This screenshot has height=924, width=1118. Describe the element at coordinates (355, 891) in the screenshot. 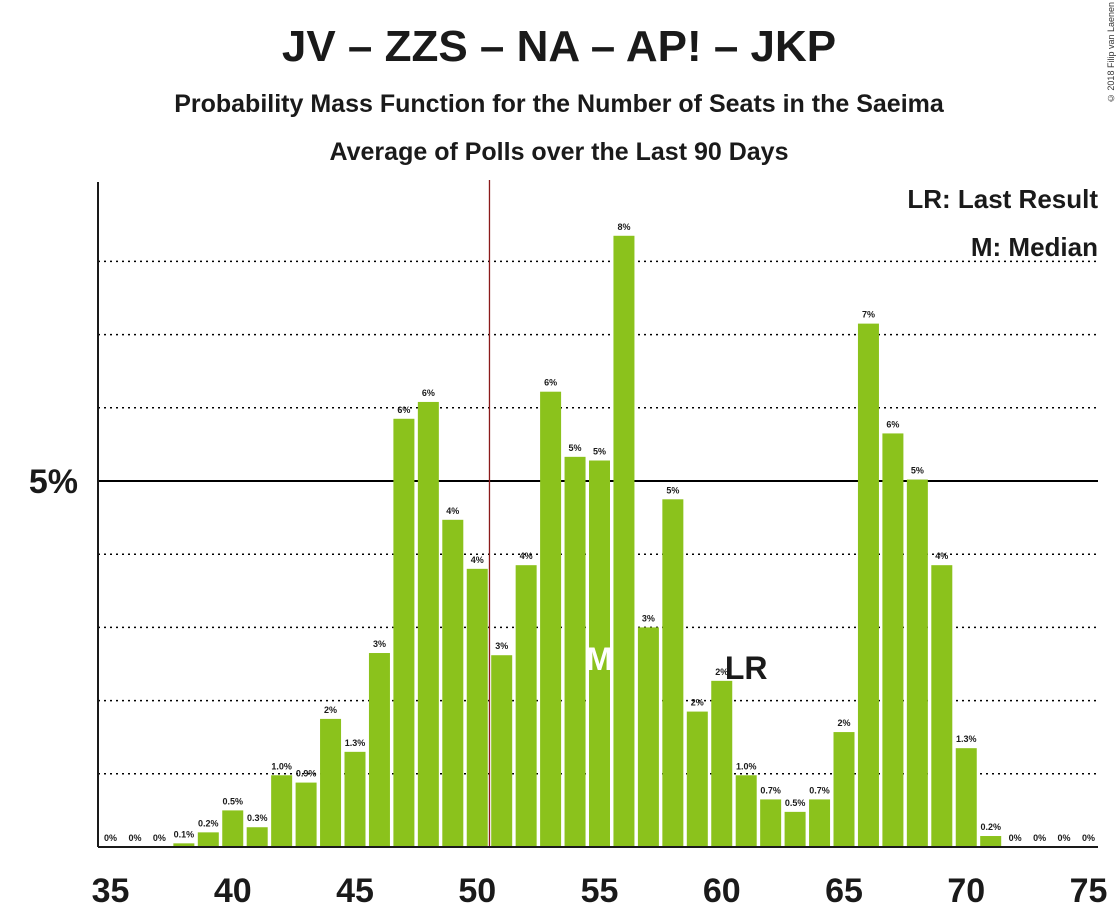

I see `x-tick-label: 45` at that location.